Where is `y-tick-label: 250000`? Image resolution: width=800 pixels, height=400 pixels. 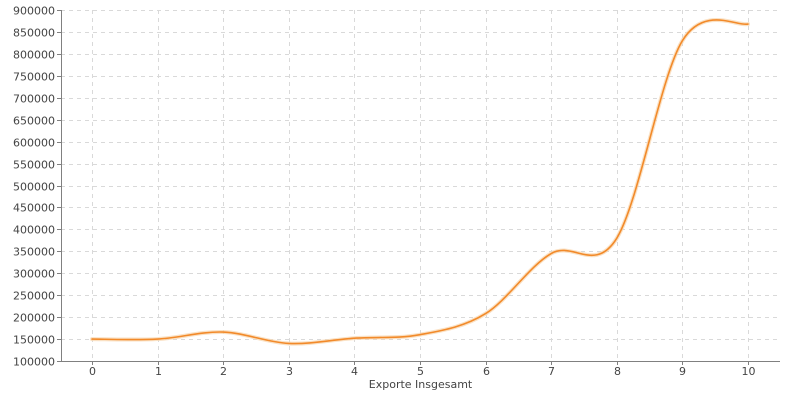
y-tick-label: 250000 is located at coordinates (34, 296).